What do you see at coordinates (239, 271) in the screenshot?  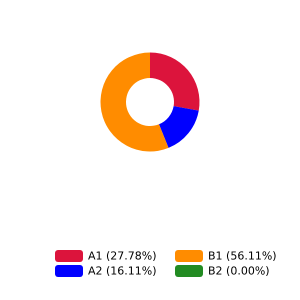 I see `legend-label: B2 (0.00%)` at bounding box center [239, 271].